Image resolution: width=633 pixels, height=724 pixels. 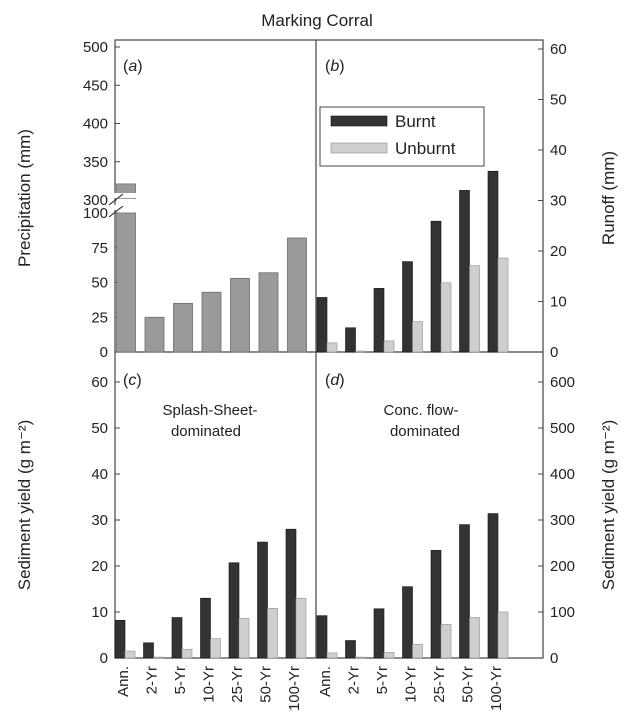 What do you see at coordinates (562, 566) in the screenshot?
I see `panel-d-y-tick-label: 200` at bounding box center [562, 566].